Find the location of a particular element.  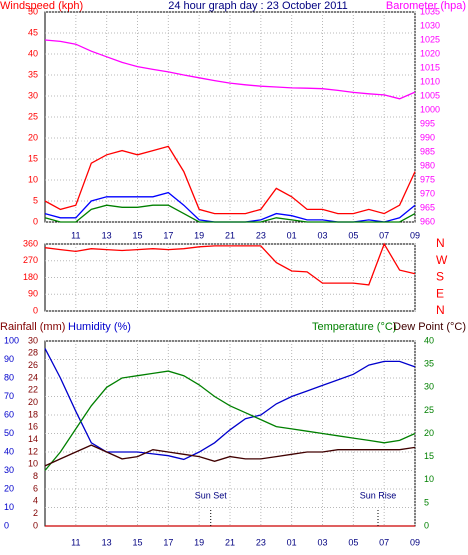

wind-axis-title: Windspeed (kph) is located at coordinates (41, 6).